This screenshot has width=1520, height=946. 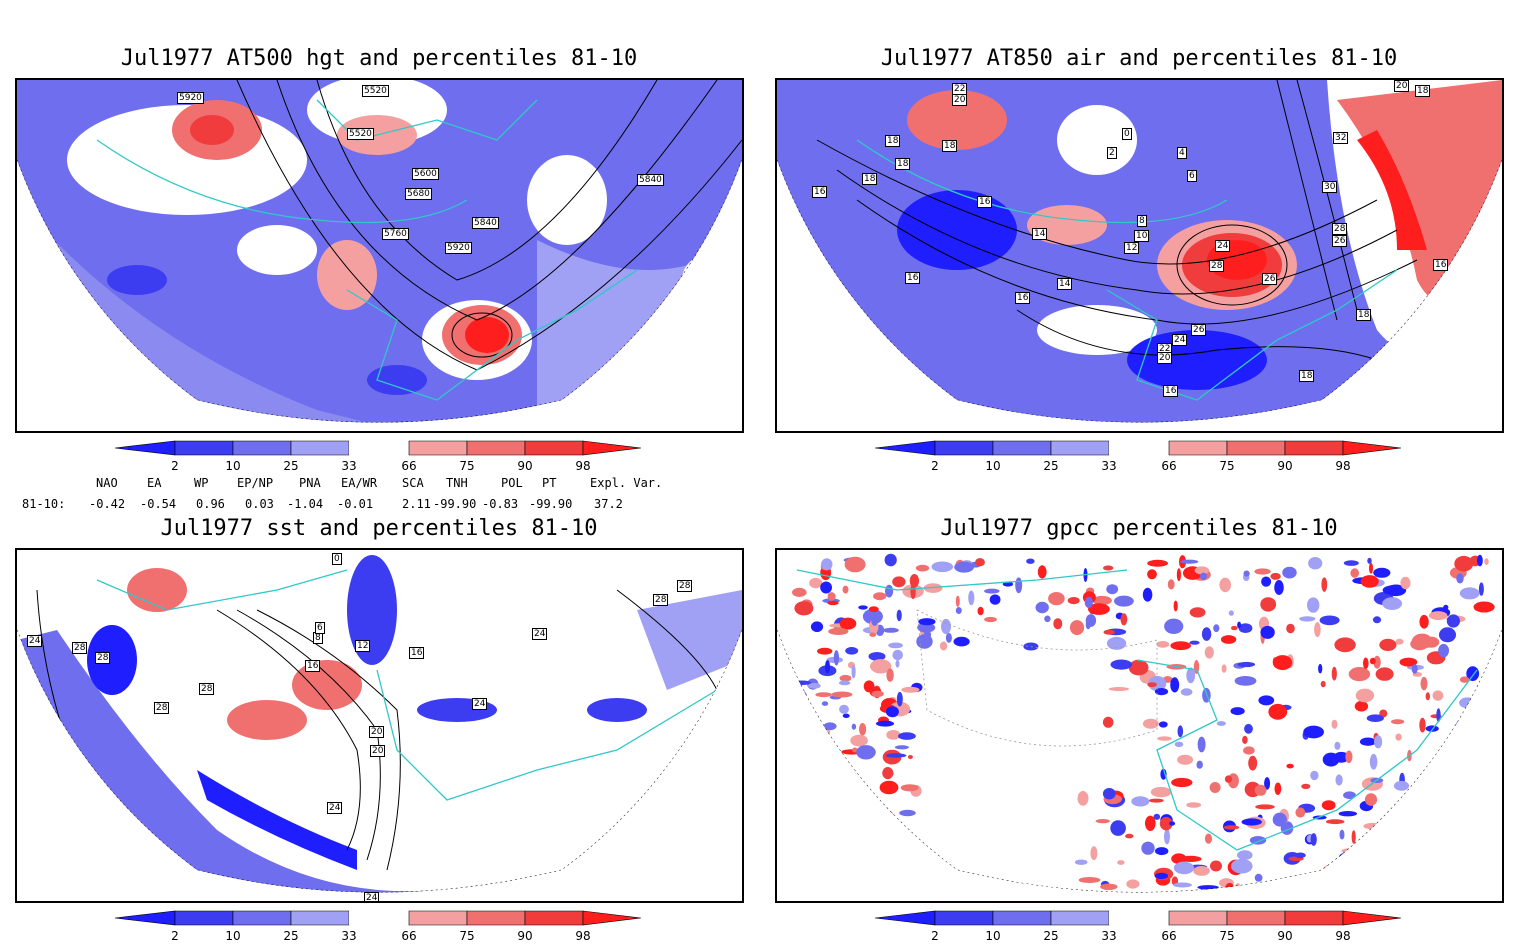 I want to click on index-value: -99.90, so click(x=551, y=504).